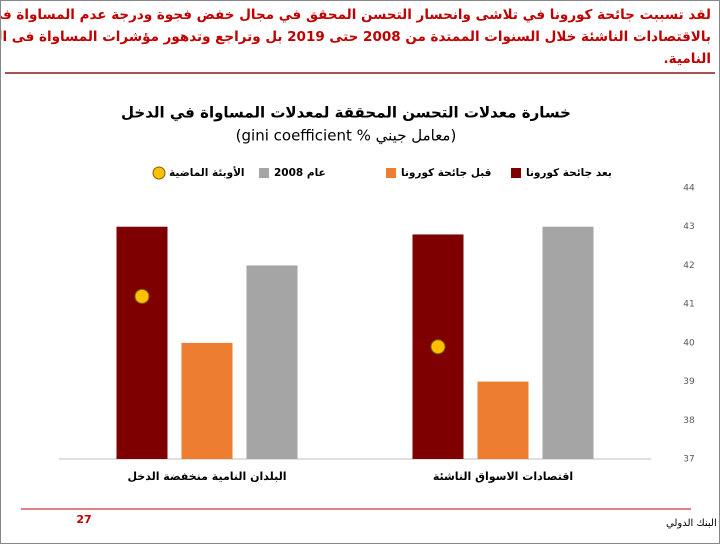 The width and height of the screenshot is (720, 544). What do you see at coordinates (692, 523) in the screenshot?
I see `source: المصدر : البنك الدولي` at bounding box center [692, 523].